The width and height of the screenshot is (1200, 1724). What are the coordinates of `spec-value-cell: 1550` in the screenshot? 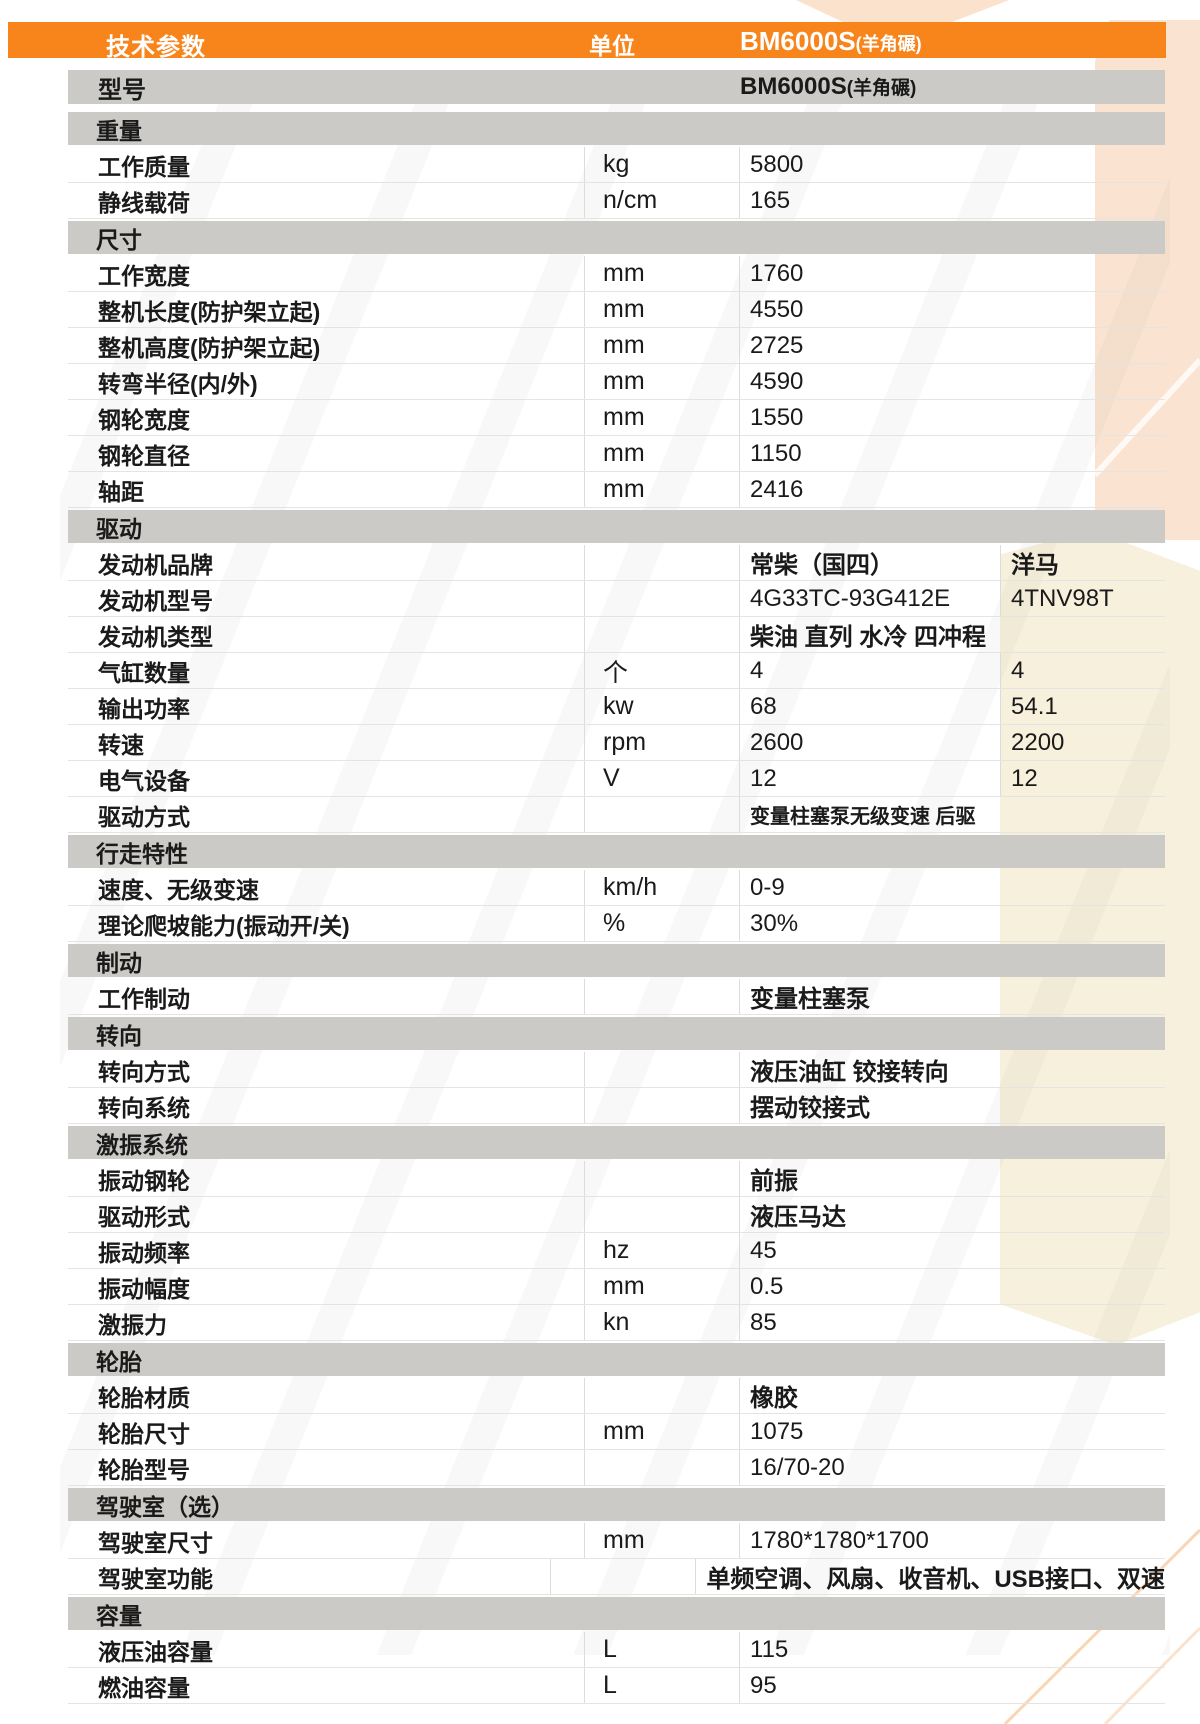 It's located at (952, 417).